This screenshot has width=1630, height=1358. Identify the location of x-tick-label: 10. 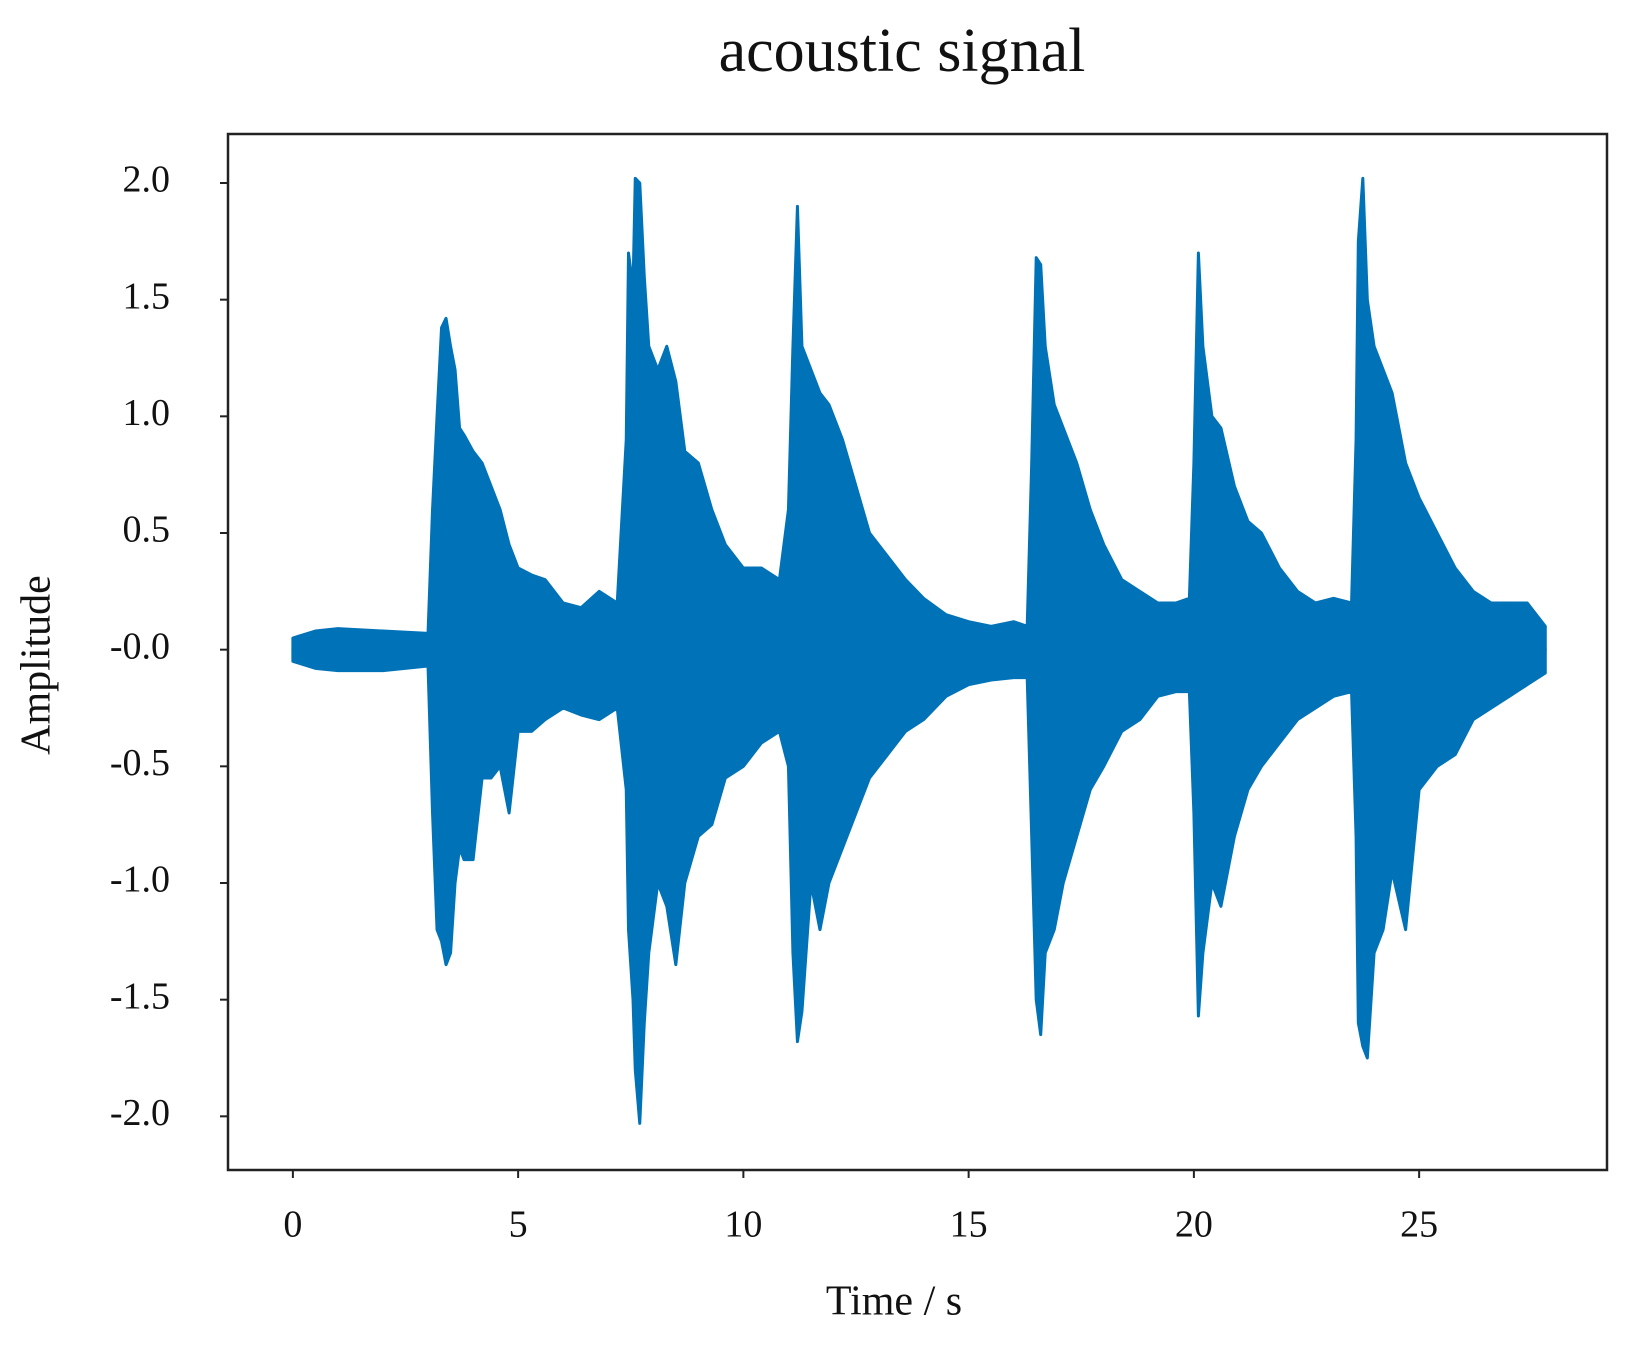
(743, 1225).